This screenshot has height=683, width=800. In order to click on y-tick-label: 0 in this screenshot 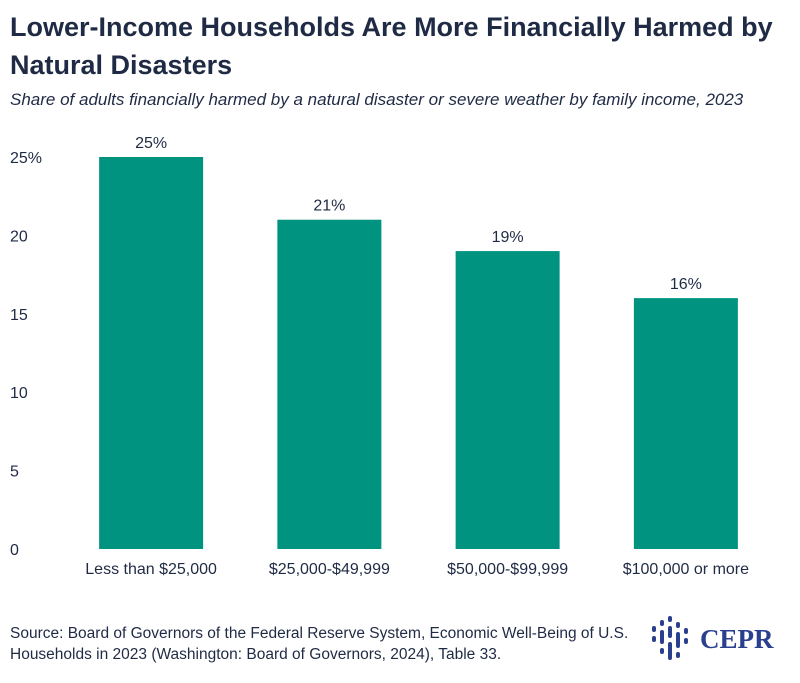, I will do `click(14, 550)`.